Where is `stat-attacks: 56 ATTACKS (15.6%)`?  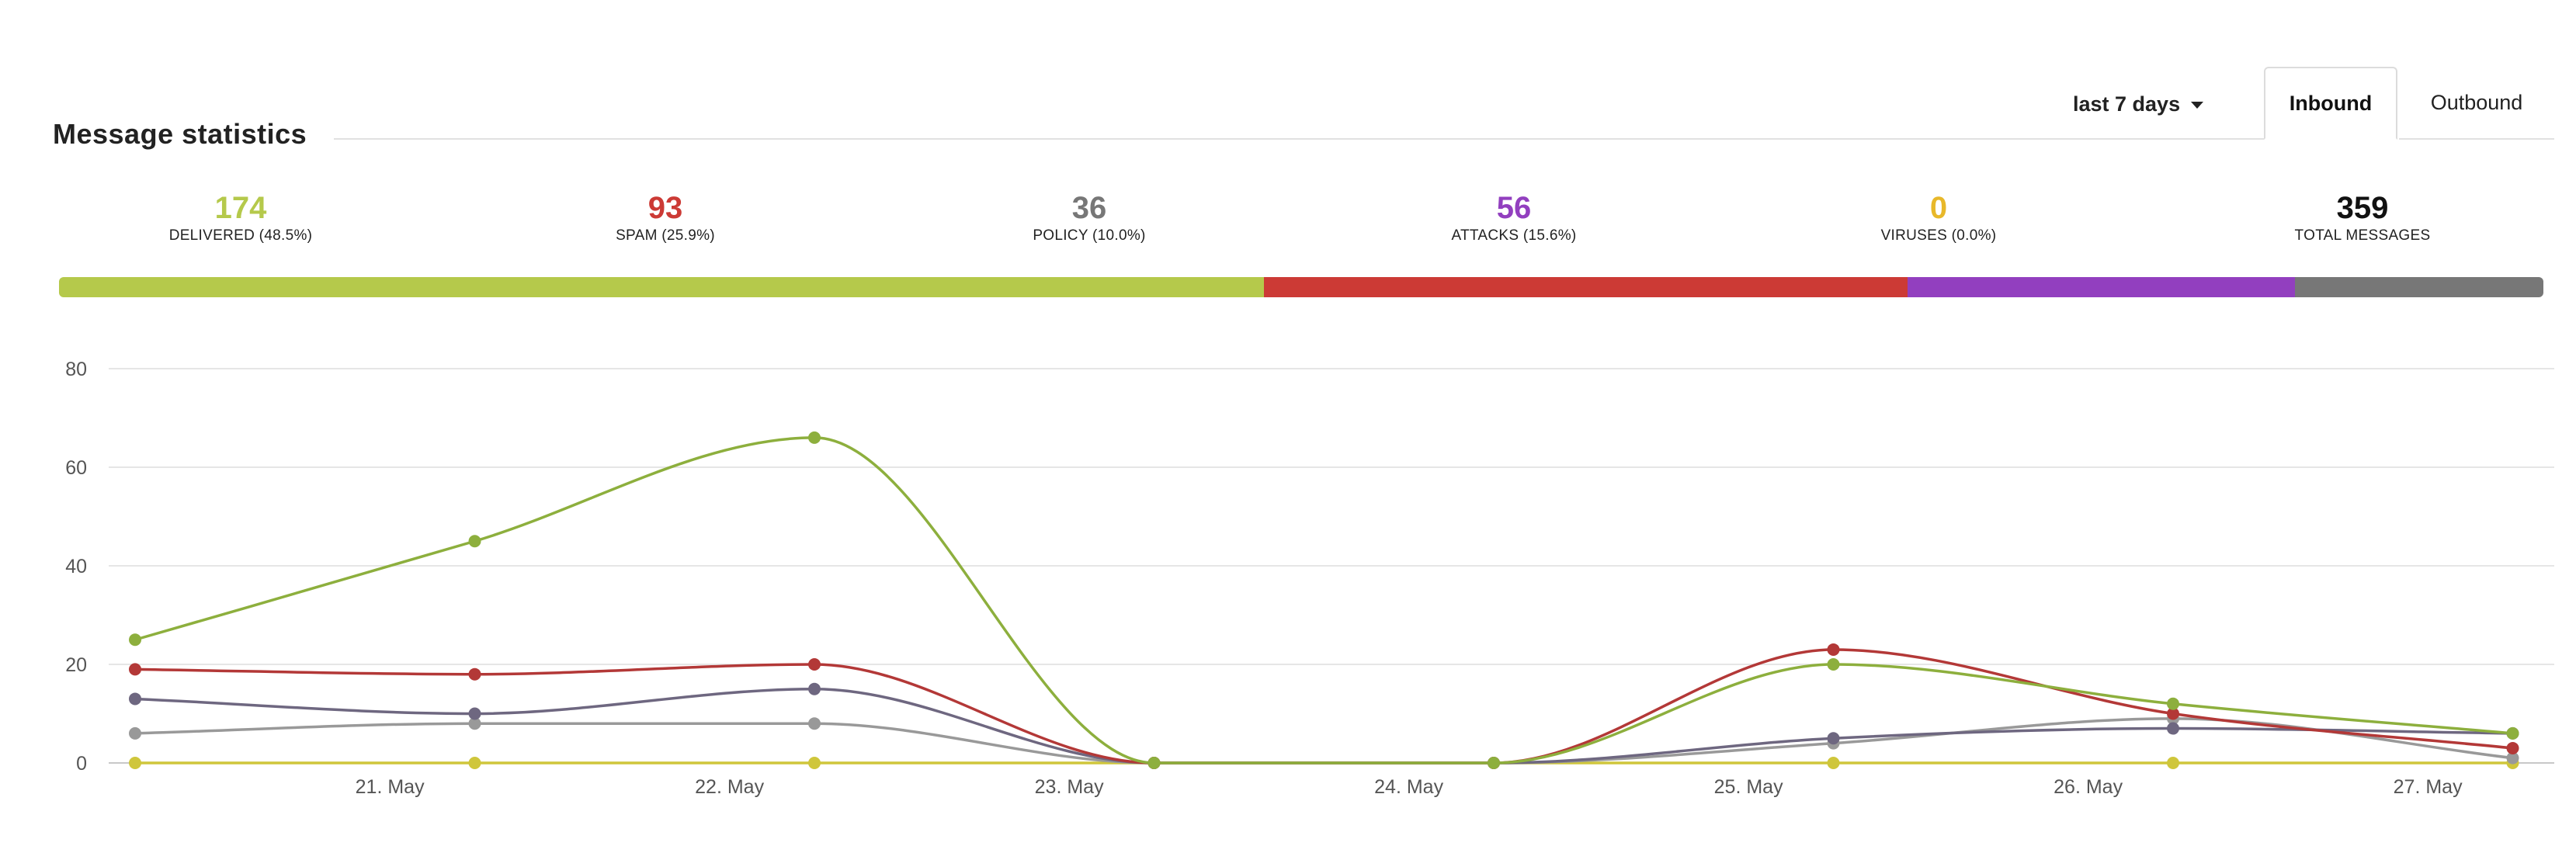 stat-attacks: 56 ATTACKS (15.6%) is located at coordinates (1514, 217).